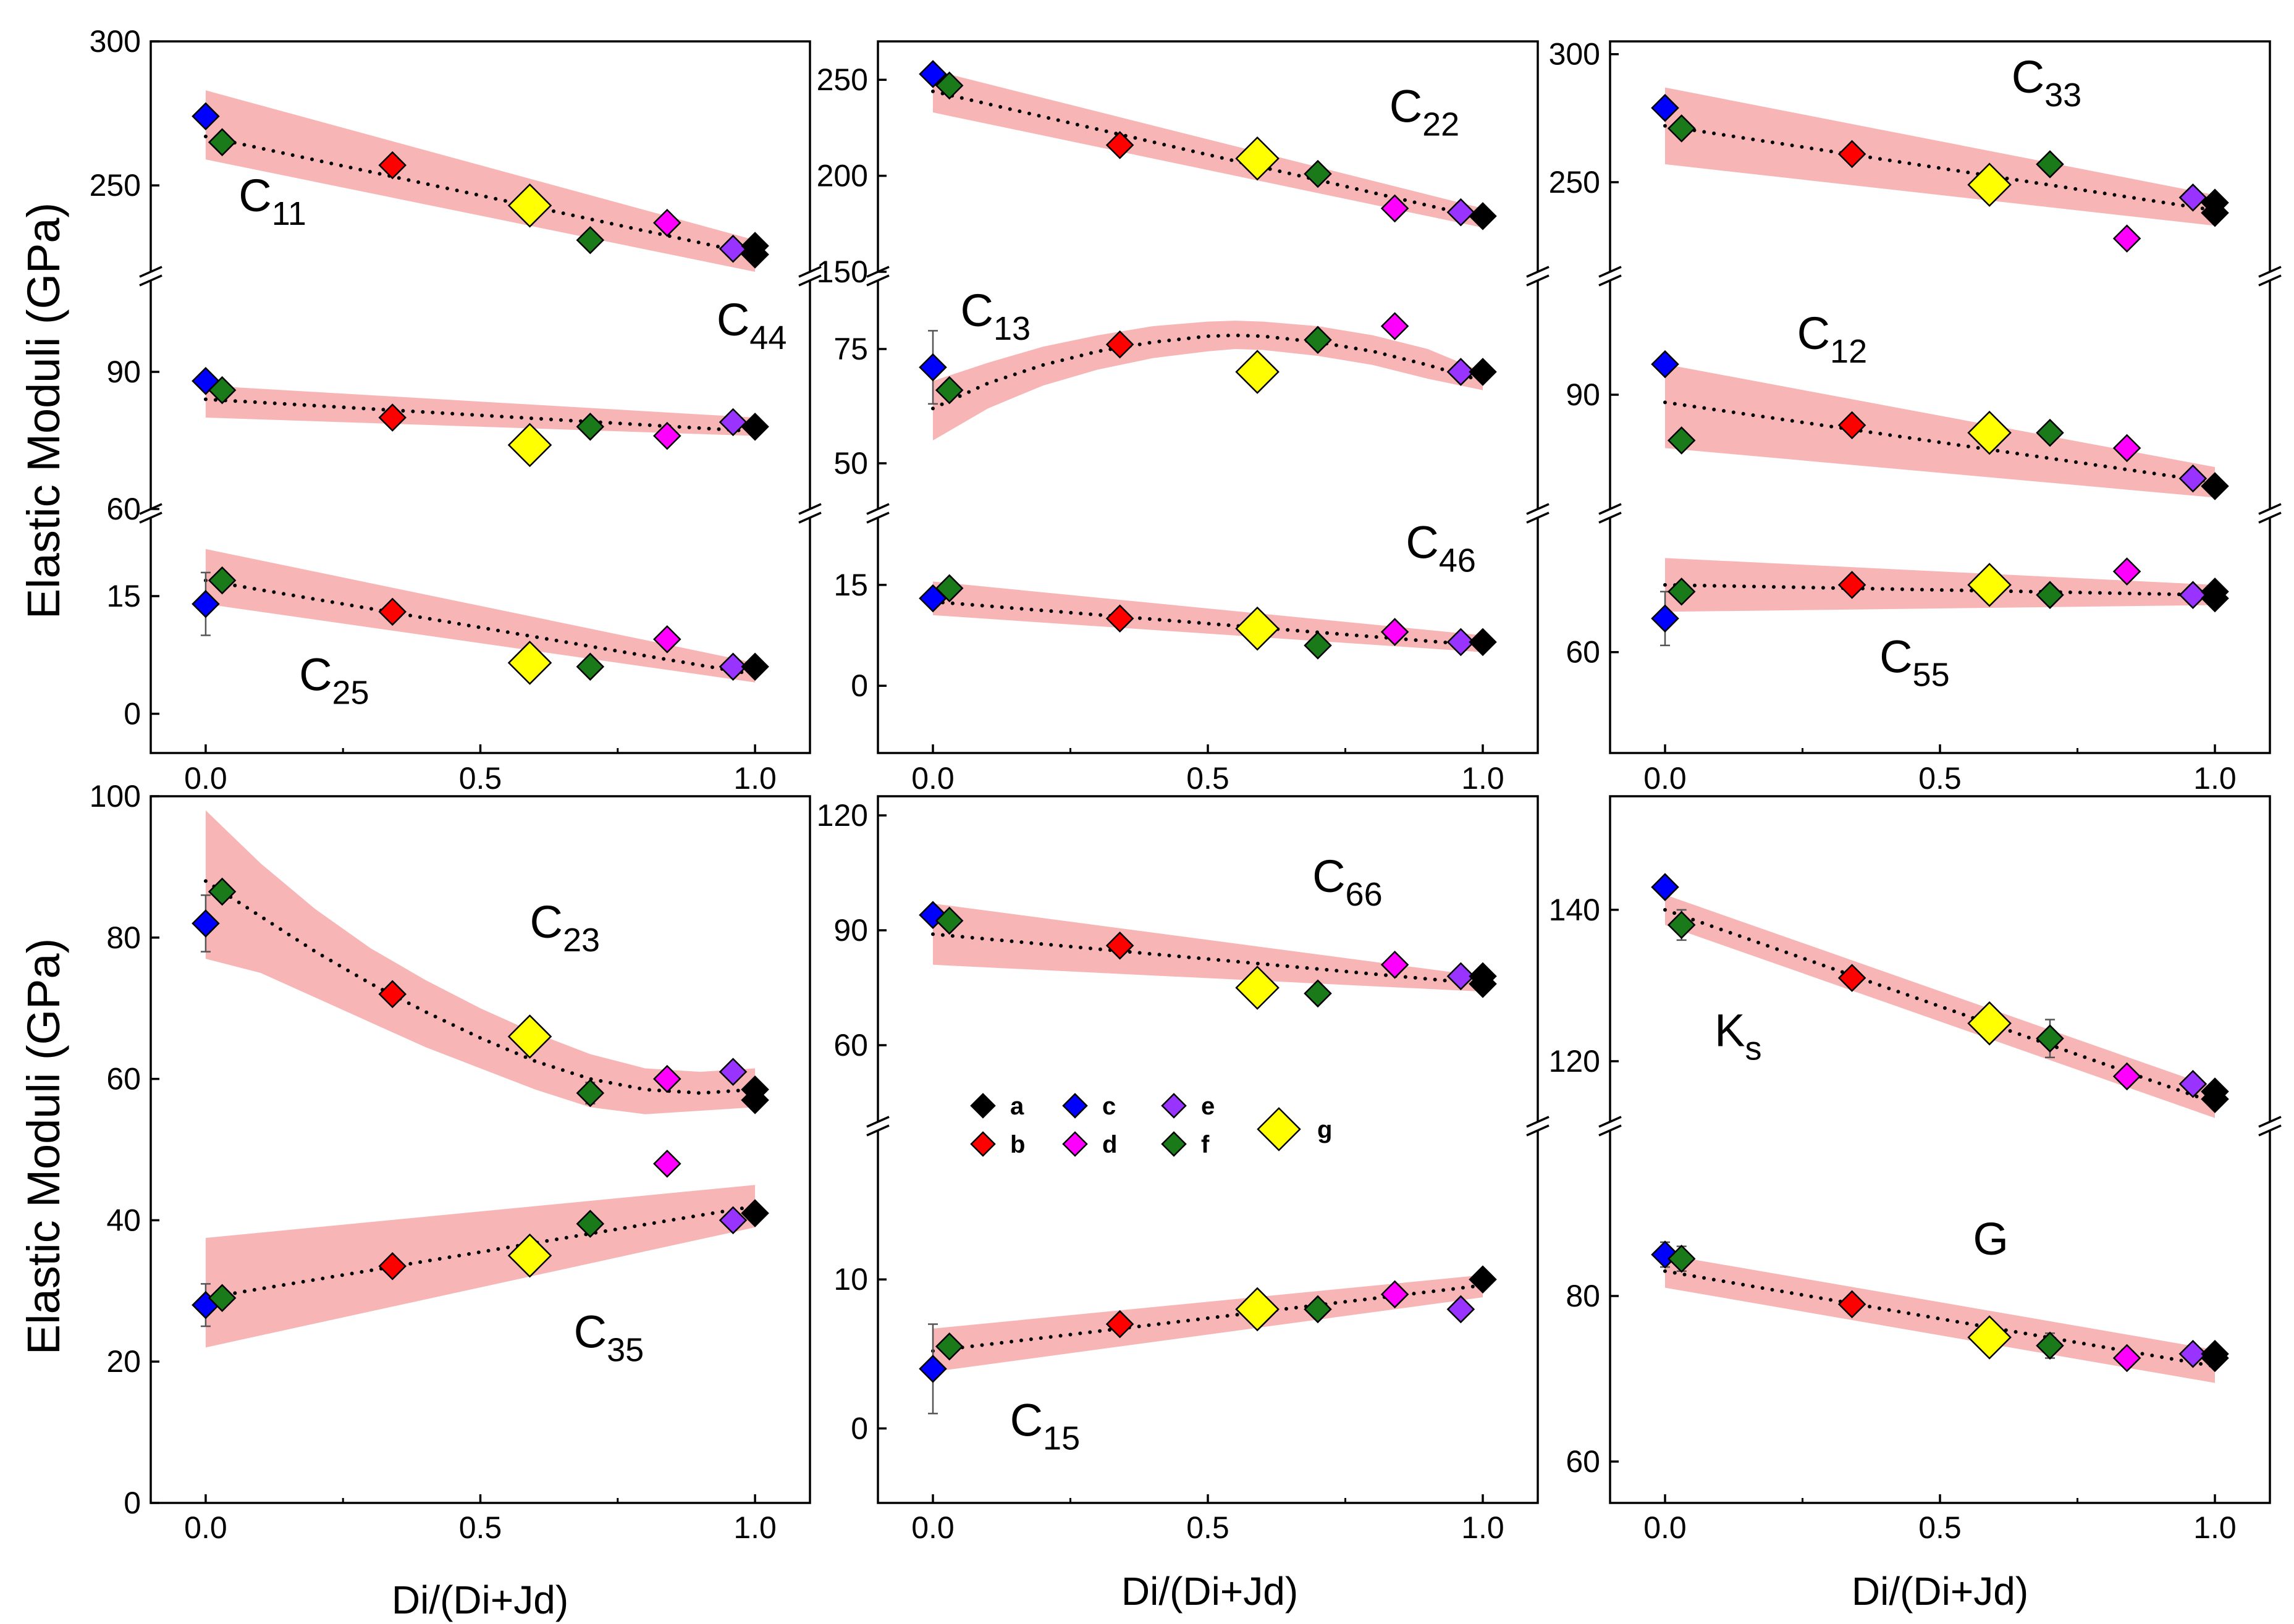 This screenshot has width=2294, height=1624. I want to click on series-C15: C15, so click(1208, 1361).